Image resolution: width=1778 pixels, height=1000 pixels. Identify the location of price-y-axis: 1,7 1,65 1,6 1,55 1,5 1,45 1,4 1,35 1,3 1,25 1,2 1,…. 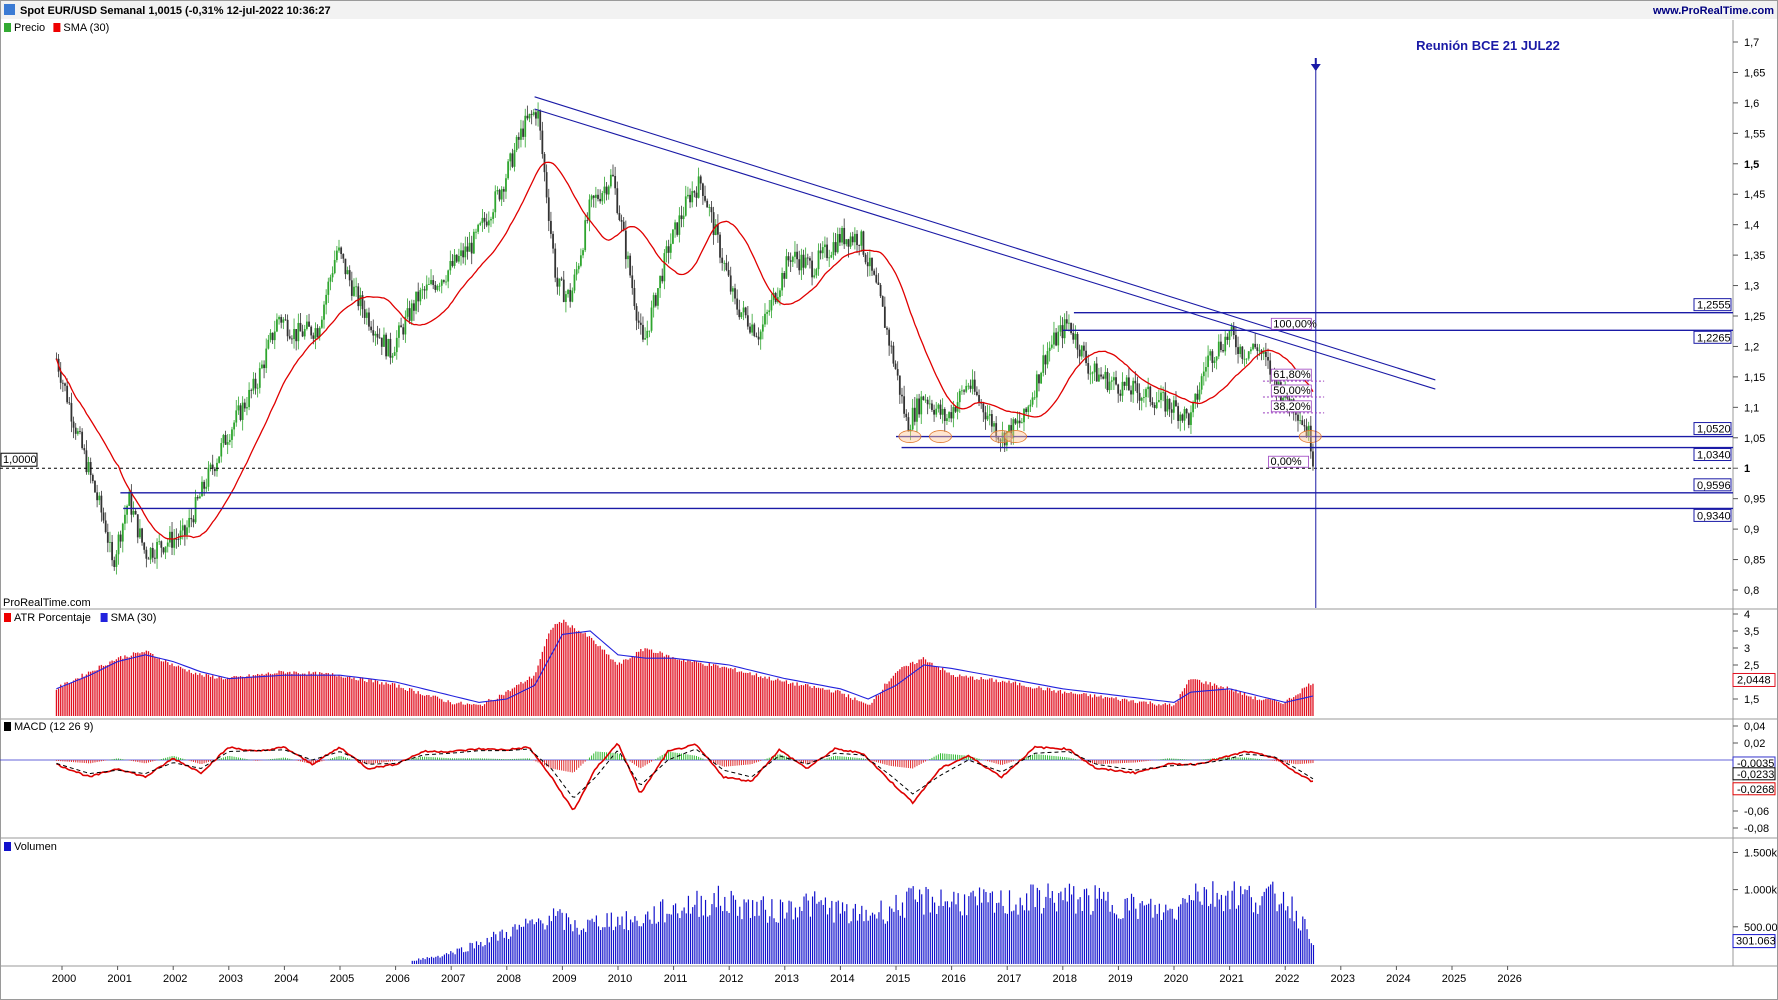
(1749, 317).